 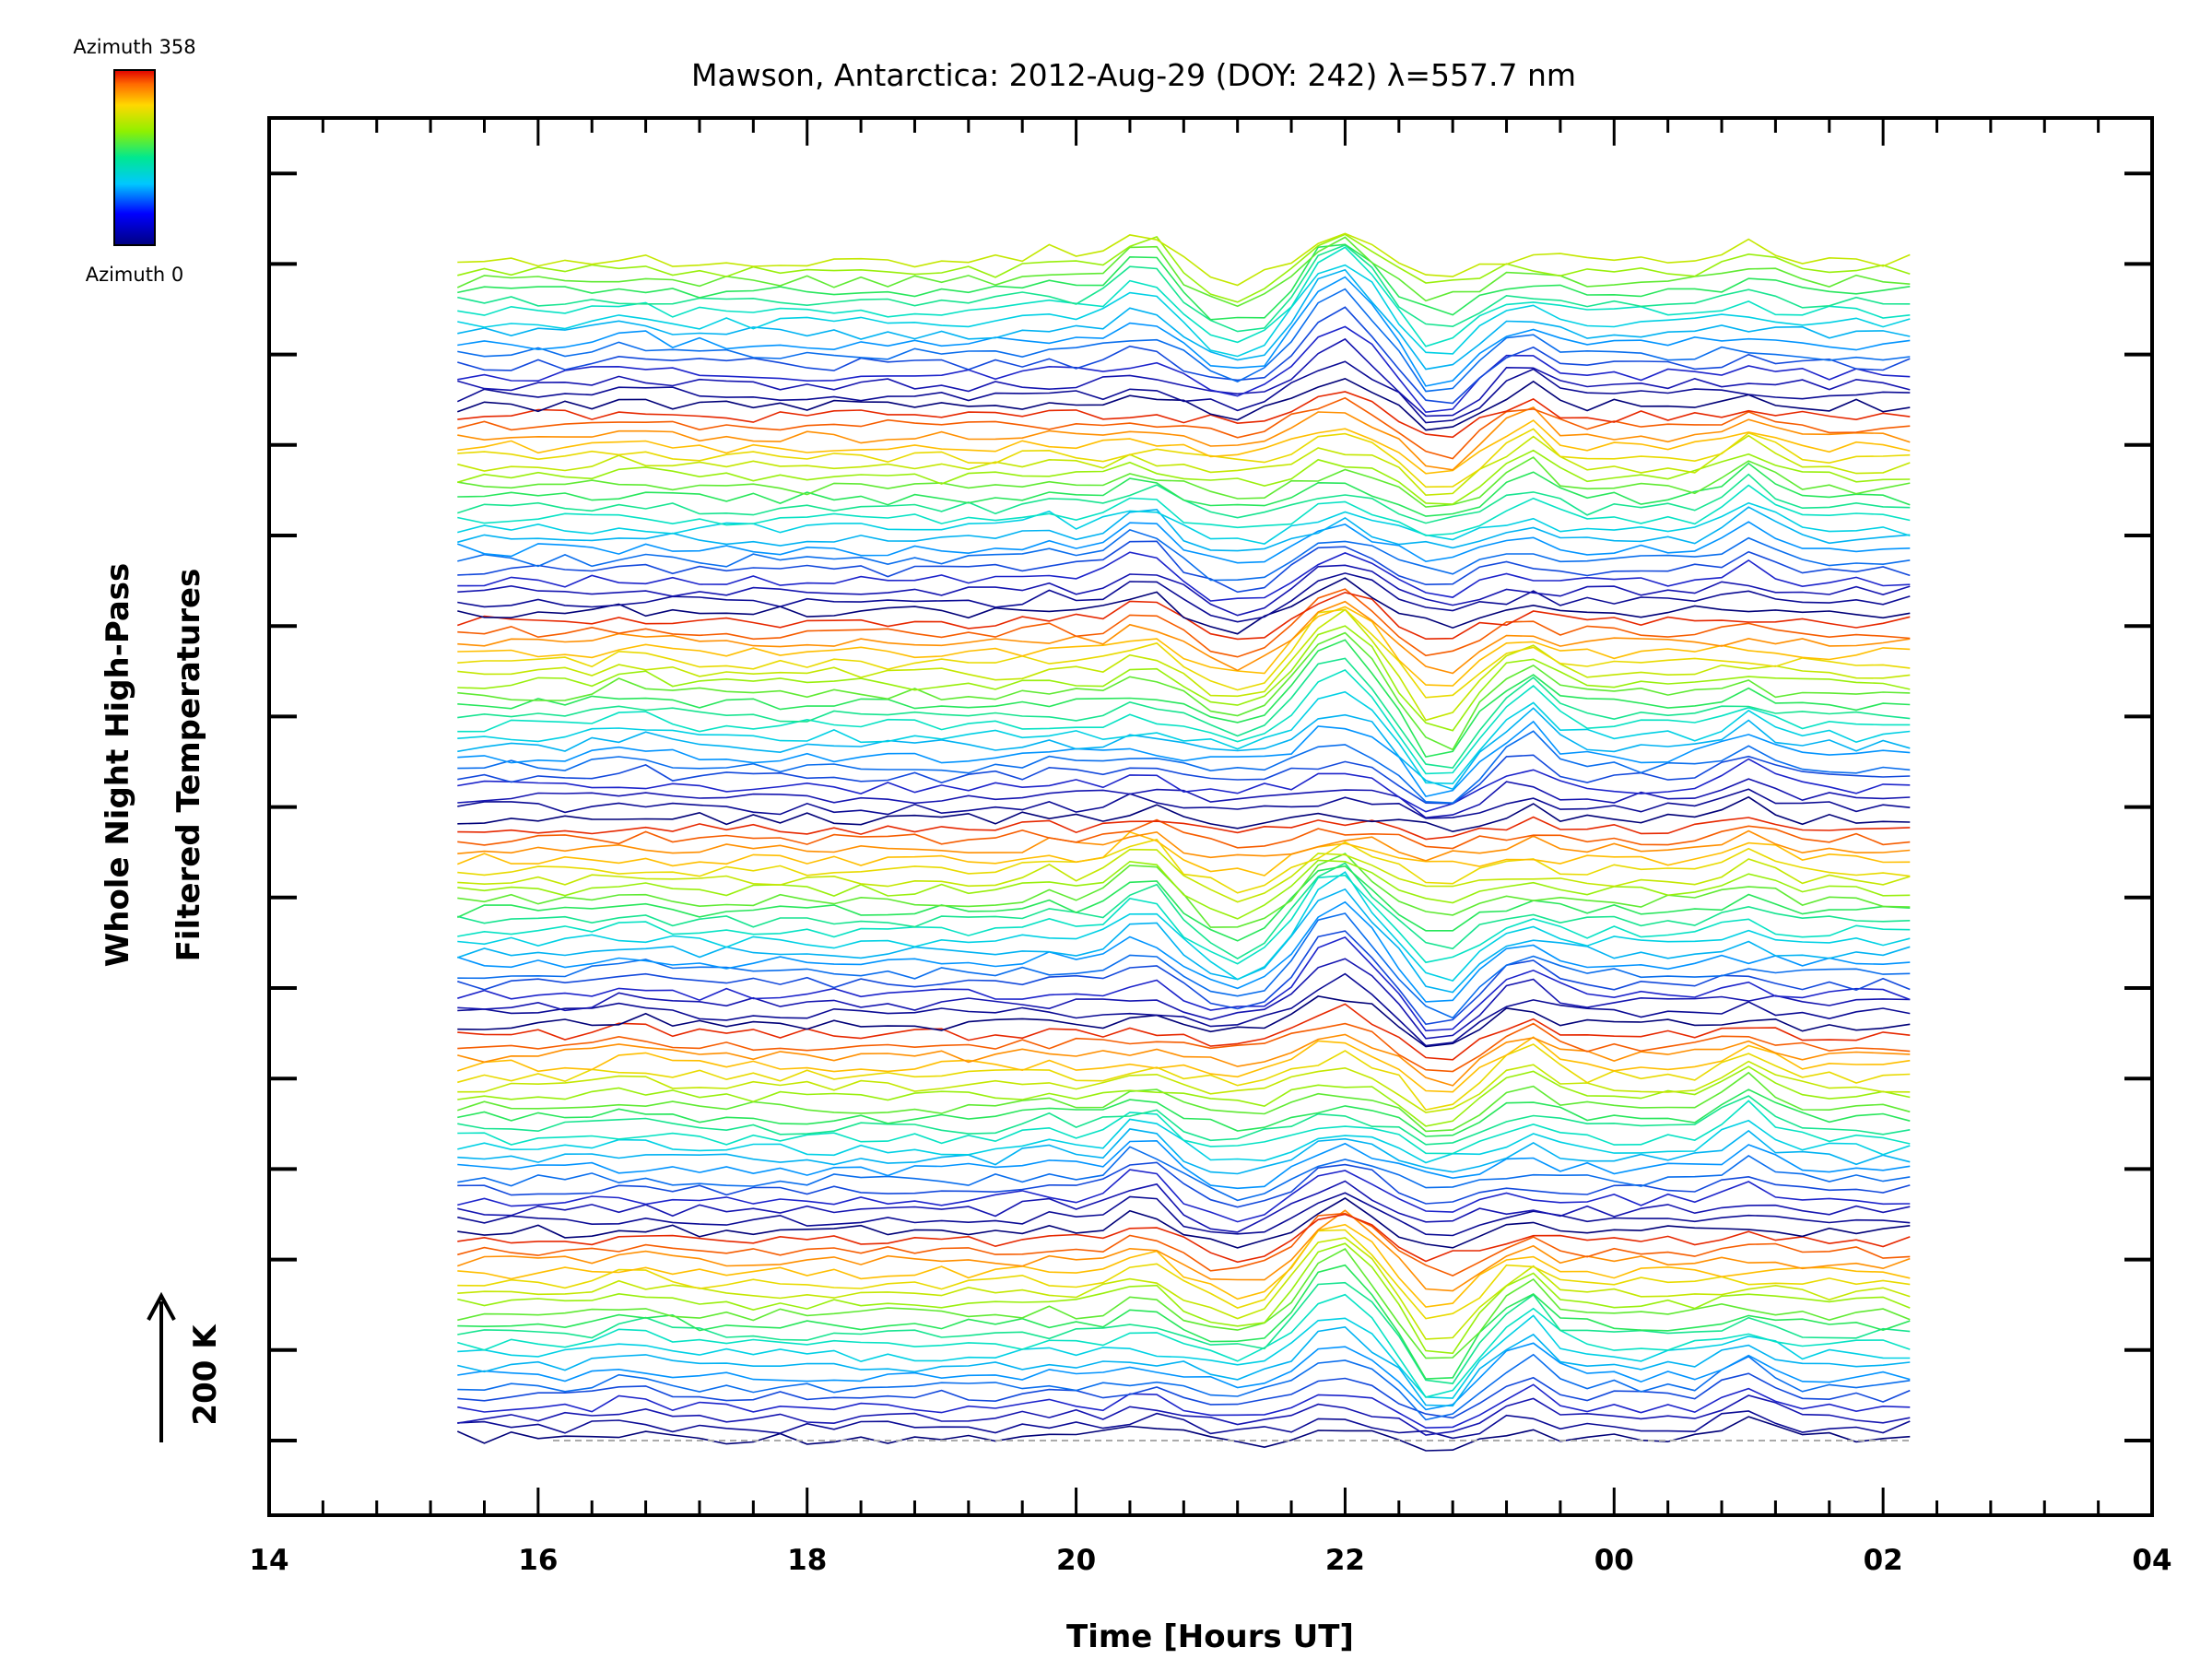 What do you see at coordinates (1614, 1560) in the screenshot?
I see `x-tick-label: 00` at bounding box center [1614, 1560].